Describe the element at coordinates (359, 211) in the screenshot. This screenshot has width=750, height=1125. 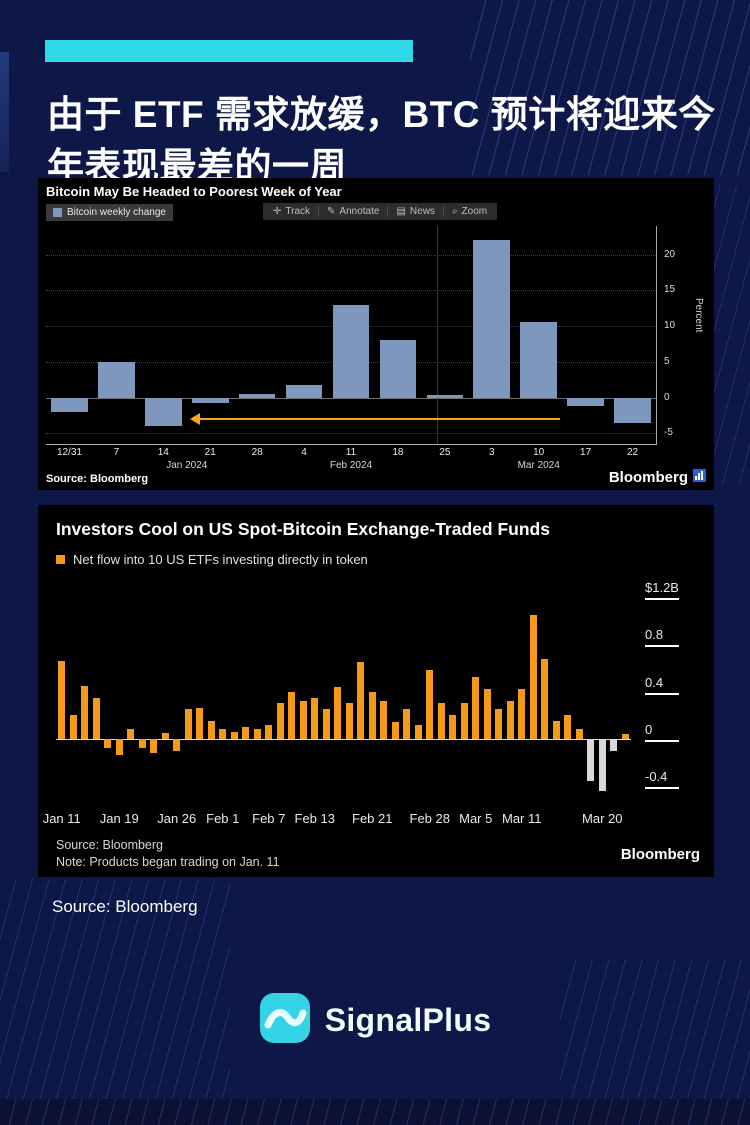
I see `chart1-toolbar-label: Annotate` at that location.